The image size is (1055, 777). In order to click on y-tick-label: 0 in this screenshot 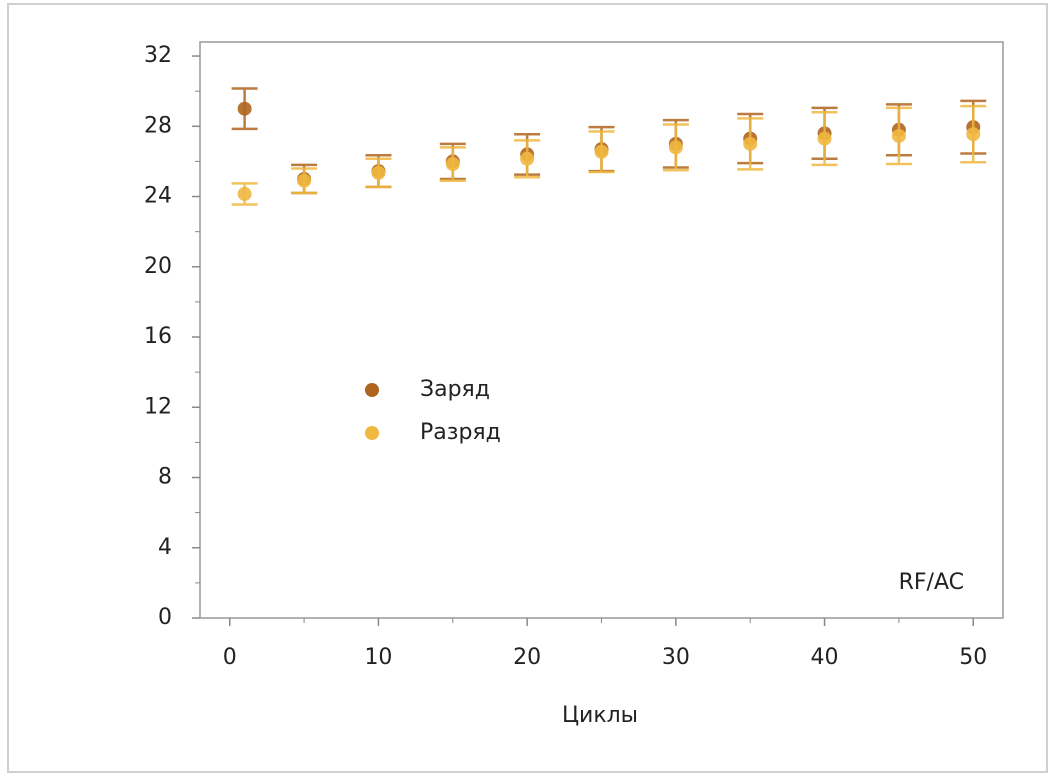, I will do `click(165, 617)`.